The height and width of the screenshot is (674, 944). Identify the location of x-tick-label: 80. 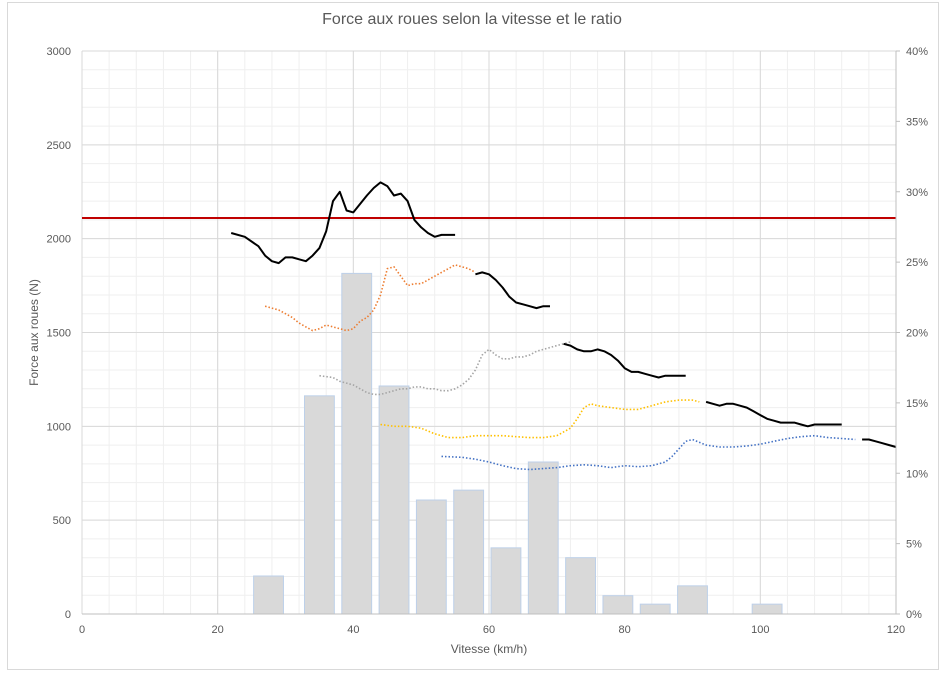
(625, 630).